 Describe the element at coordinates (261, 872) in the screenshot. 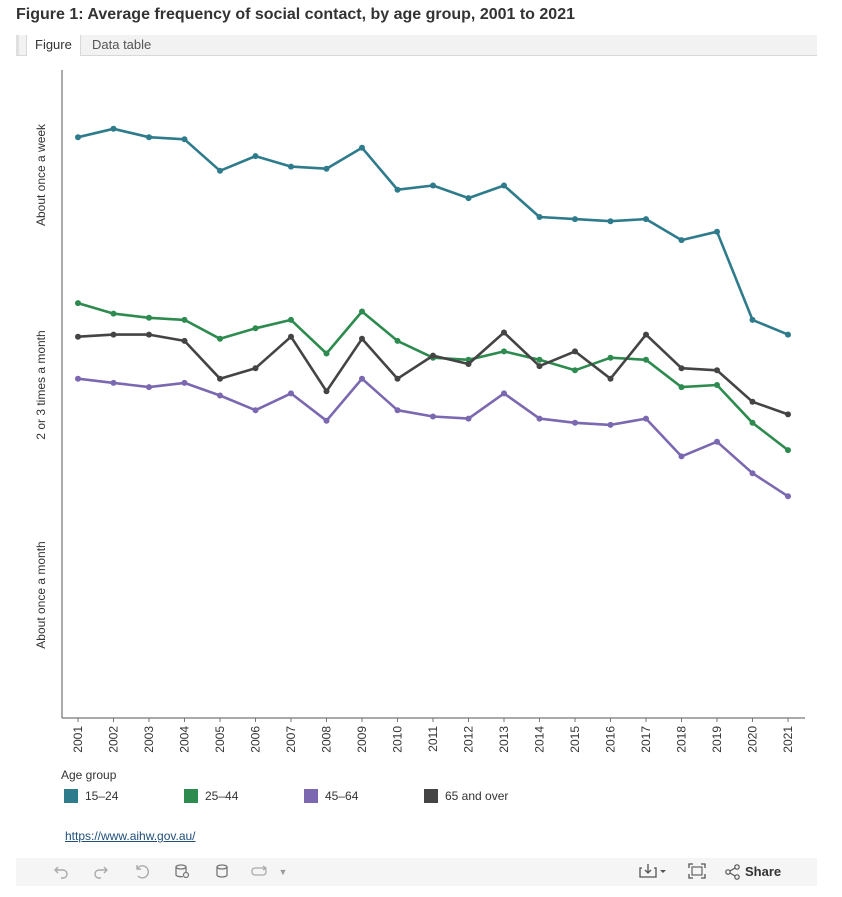

I see `share-view-icon` at that location.